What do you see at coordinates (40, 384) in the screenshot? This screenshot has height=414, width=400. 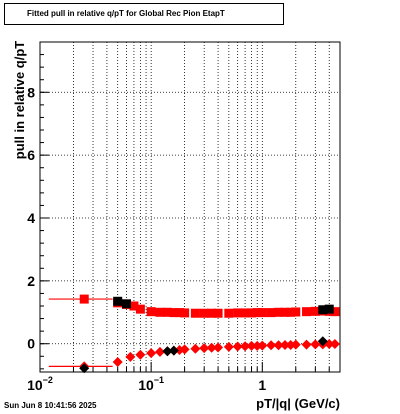 I see `x-tick-label: 10⁻²` at bounding box center [40, 384].